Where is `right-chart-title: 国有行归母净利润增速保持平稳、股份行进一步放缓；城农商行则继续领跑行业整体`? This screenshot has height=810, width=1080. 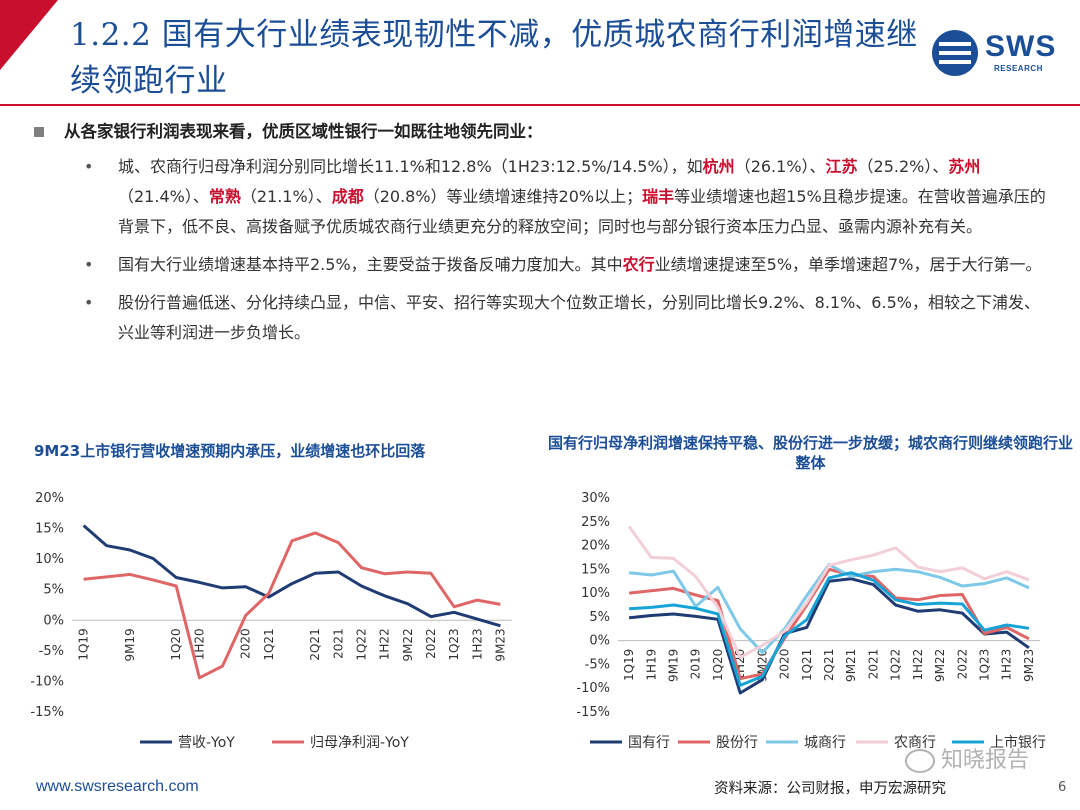
right-chart-title: 国有行归母净利润增速保持平稳、股份行进一步放缓；城农商行则继续领跑行业整体 is located at coordinates (811, 453).